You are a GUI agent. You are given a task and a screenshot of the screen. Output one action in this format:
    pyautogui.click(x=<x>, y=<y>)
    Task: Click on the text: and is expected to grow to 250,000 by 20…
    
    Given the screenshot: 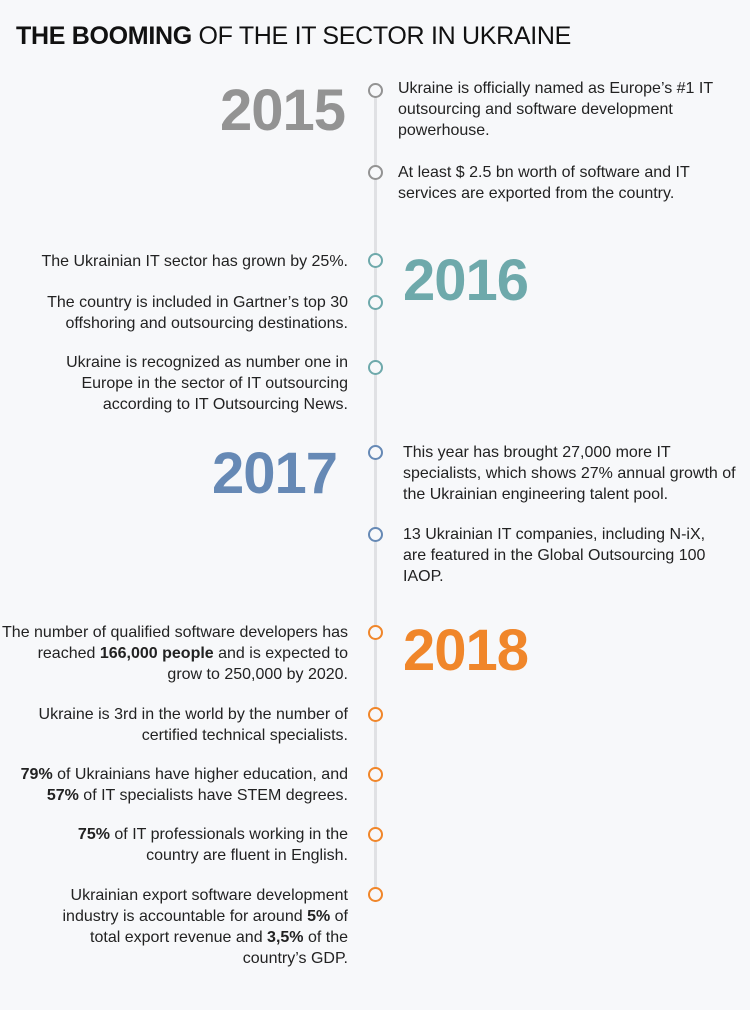 What is the action you would take?
    pyautogui.click(x=257, y=664)
    